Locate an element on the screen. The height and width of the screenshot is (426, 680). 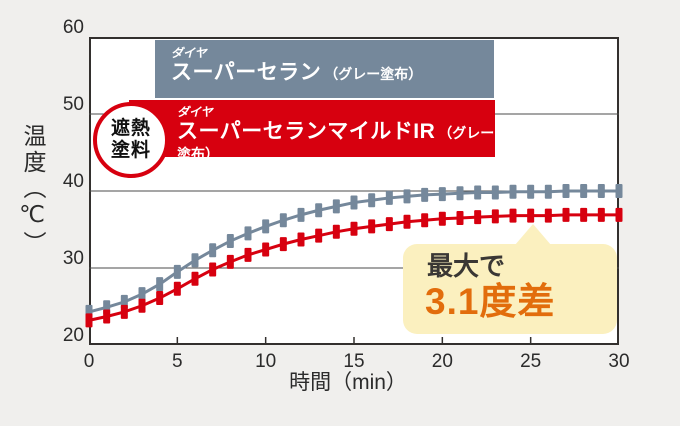
x-axis-title: 時間（min） is located at coordinates (348, 382).